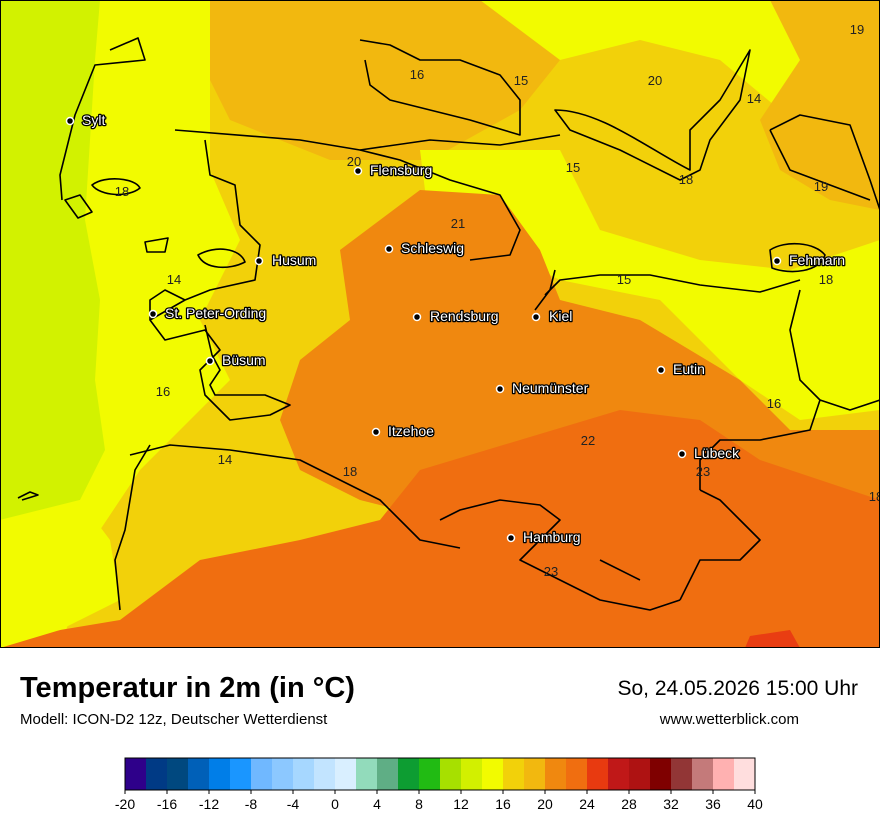 The image size is (880, 830). What do you see at coordinates (737, 688) in the screenshot?
I see `forecast-datetime: So, 24.05.2026 15:00 Uhr` at bounding box center [737, 688].